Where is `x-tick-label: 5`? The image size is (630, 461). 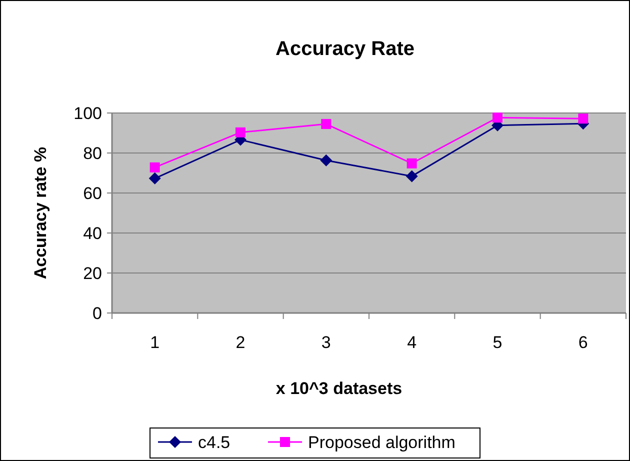 x-tick-label: 5 is located at coordinates (497, 342).